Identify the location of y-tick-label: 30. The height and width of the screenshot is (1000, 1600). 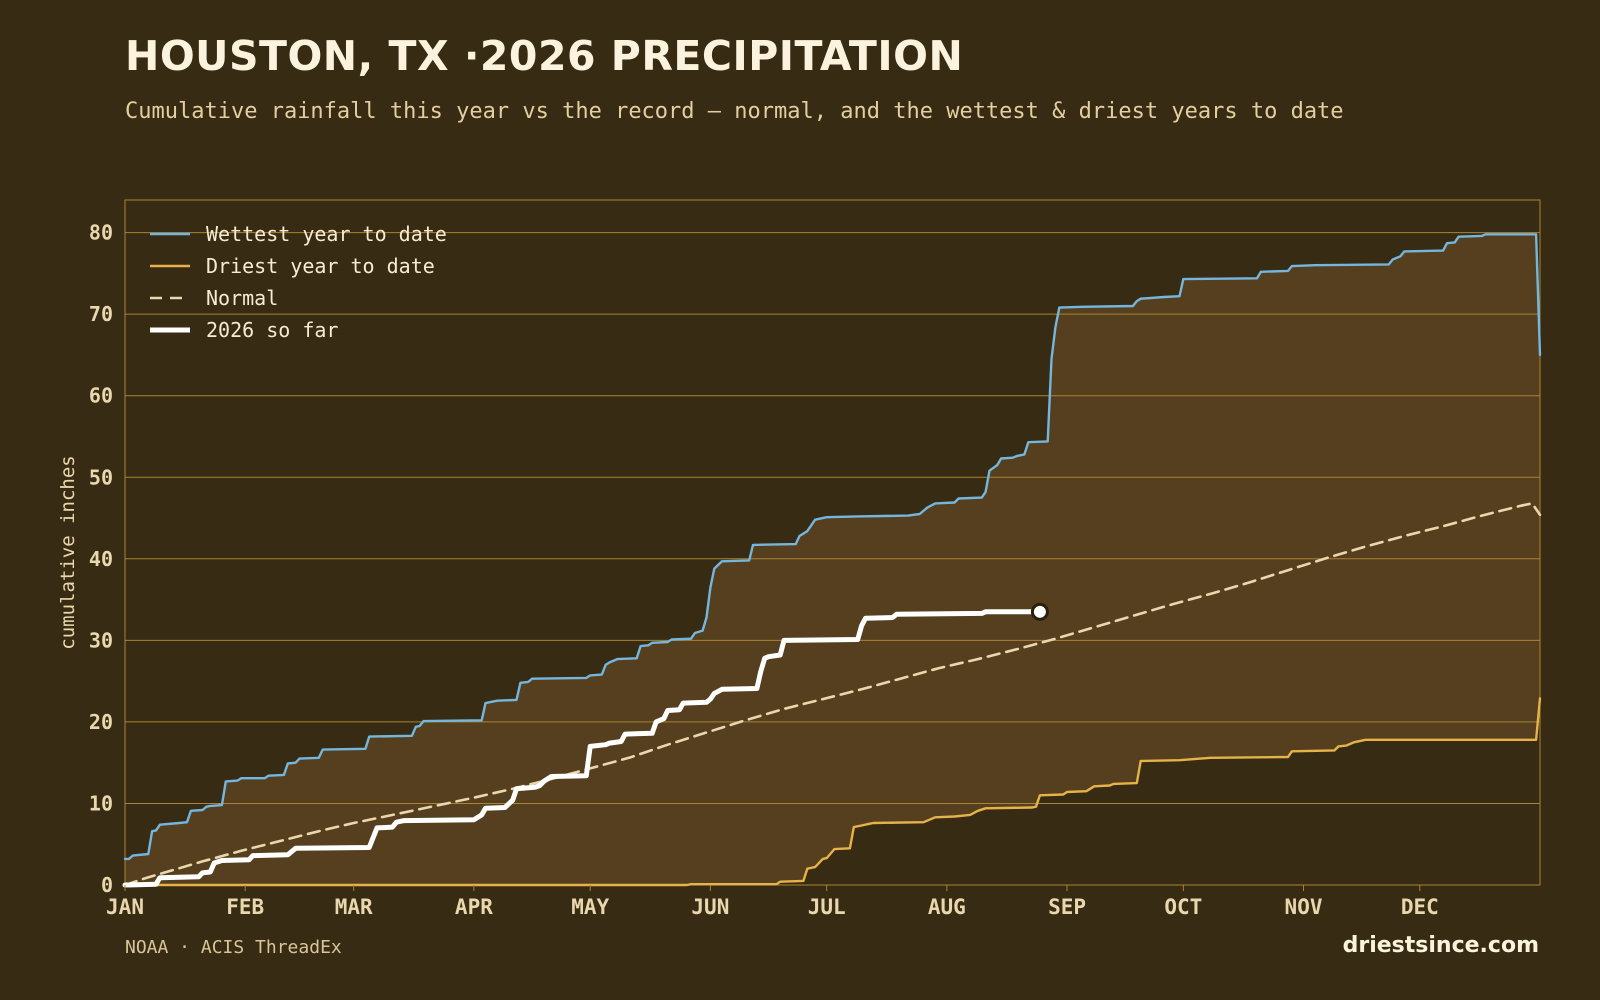
(101, 640).